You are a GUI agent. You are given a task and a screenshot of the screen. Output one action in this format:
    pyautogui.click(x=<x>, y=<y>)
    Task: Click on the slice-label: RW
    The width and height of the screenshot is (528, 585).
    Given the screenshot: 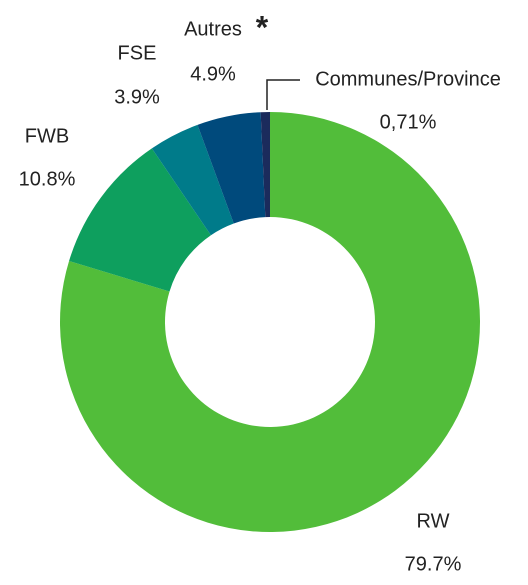 What is the action you would take?
    pyautogui.click(x=433, y=521)
    